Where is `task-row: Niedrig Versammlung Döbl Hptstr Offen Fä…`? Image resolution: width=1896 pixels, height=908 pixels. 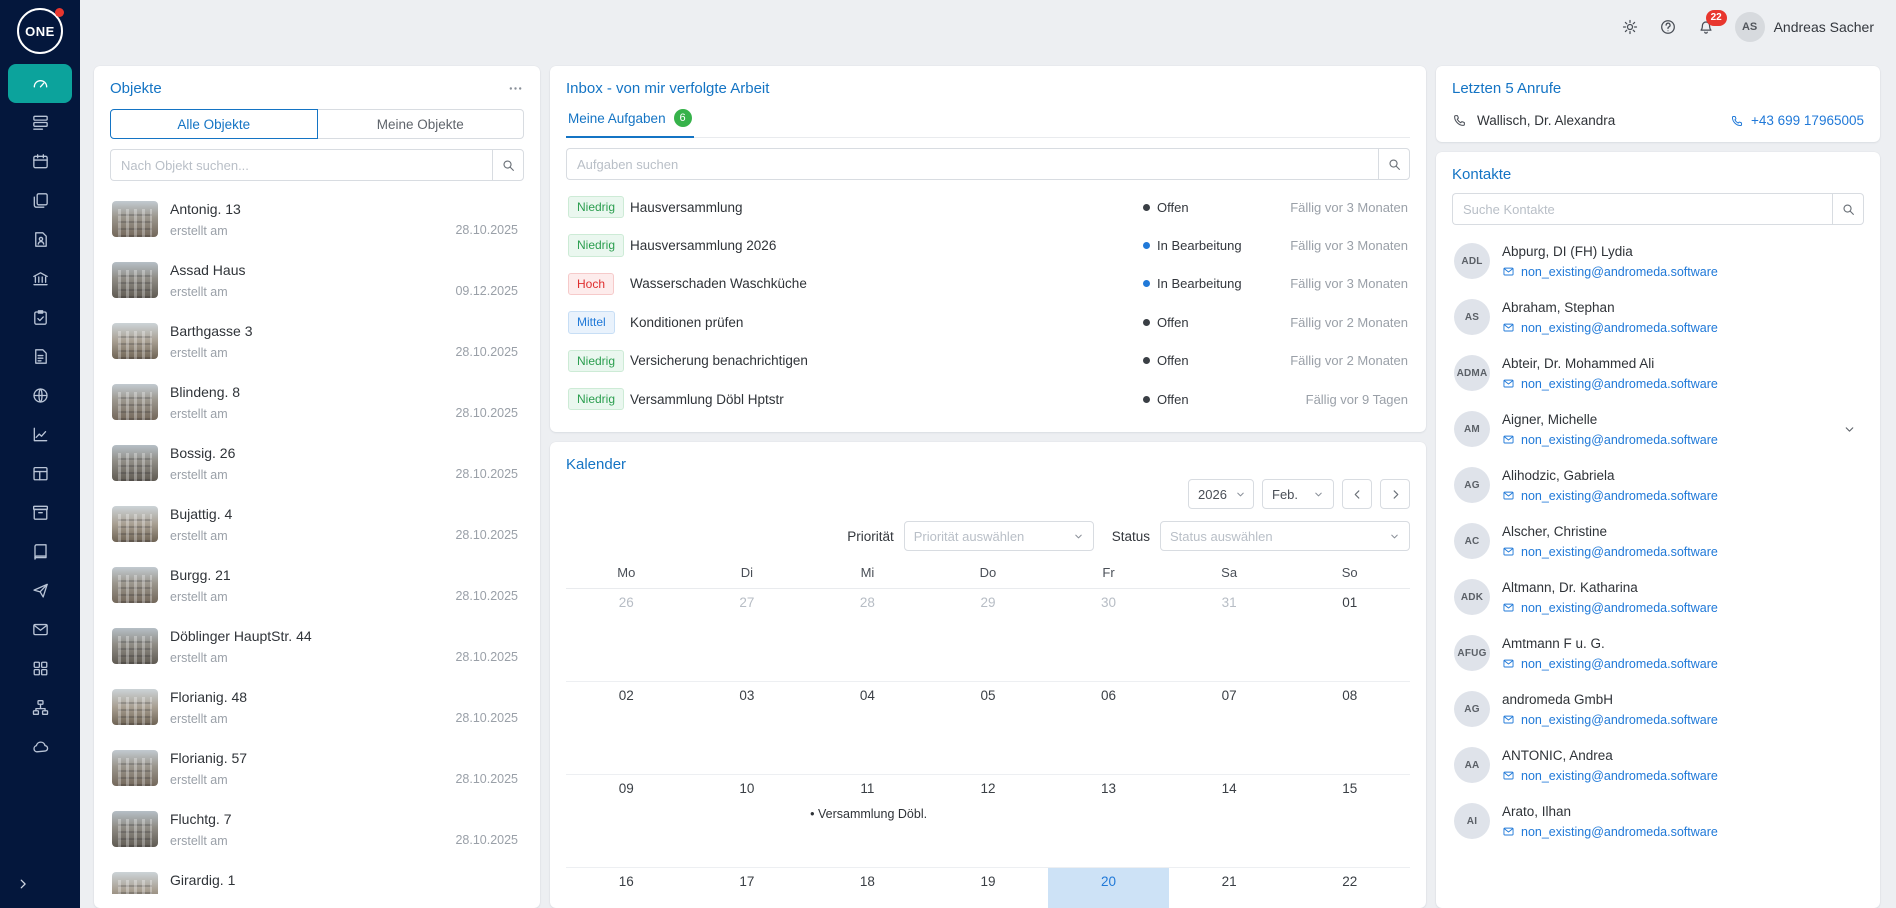
task-row: Niedrig Versammlung Döbl Hptstr Offen Fä… is located at coordinates (988, 399).